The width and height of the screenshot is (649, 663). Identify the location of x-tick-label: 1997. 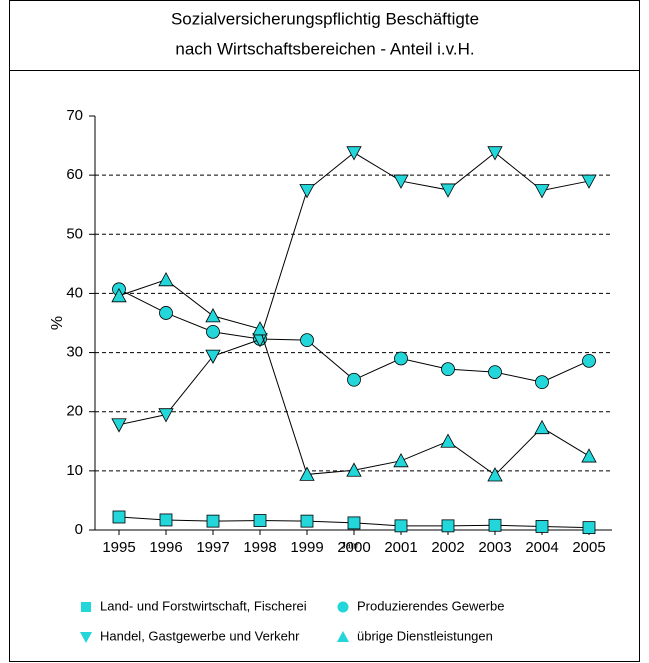
(212, 547).